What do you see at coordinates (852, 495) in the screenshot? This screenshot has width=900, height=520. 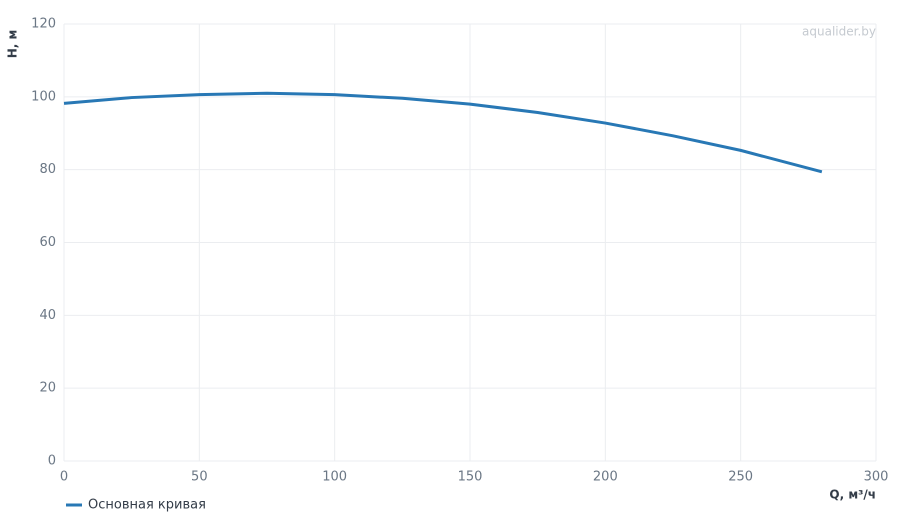 I see `x-axis-title: Q, м³/ч` at bounding box center [852, 495].